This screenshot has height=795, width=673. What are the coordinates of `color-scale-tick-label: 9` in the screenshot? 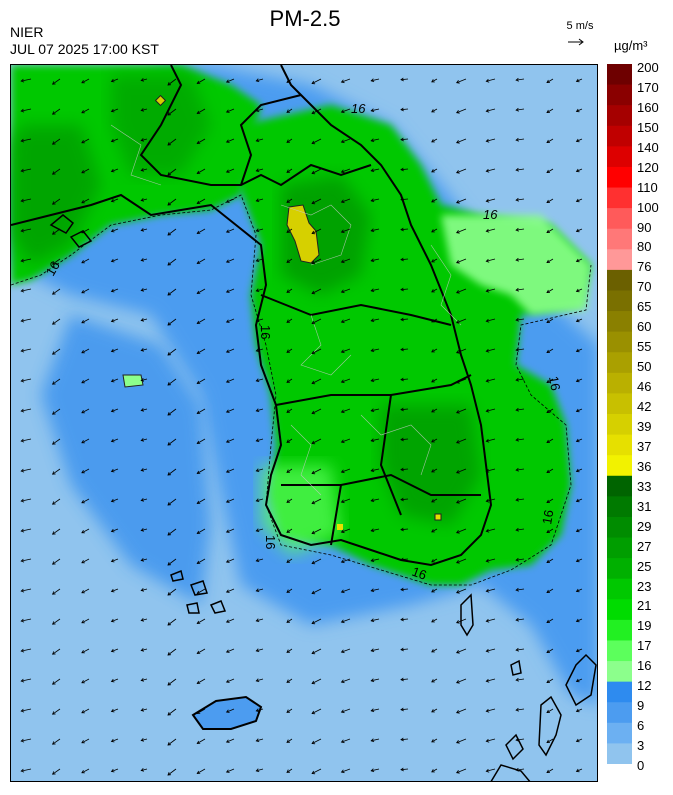 It's located at (641, 706).